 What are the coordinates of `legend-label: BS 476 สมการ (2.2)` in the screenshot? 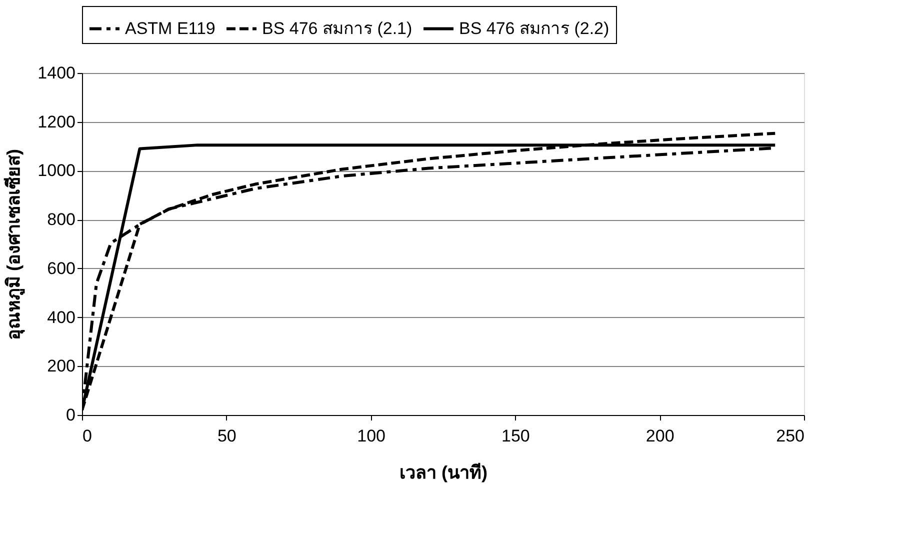 It's located at (534, 28).